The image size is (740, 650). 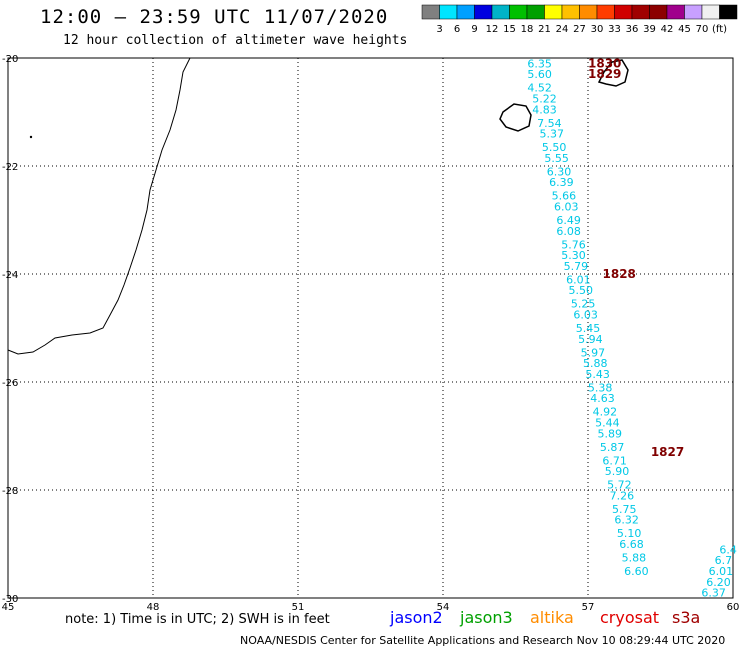 What do you see at coordinates (573, 244) in the screenshot?
I see `swh-value-label: 5.76` at bounding box center [573, 244].